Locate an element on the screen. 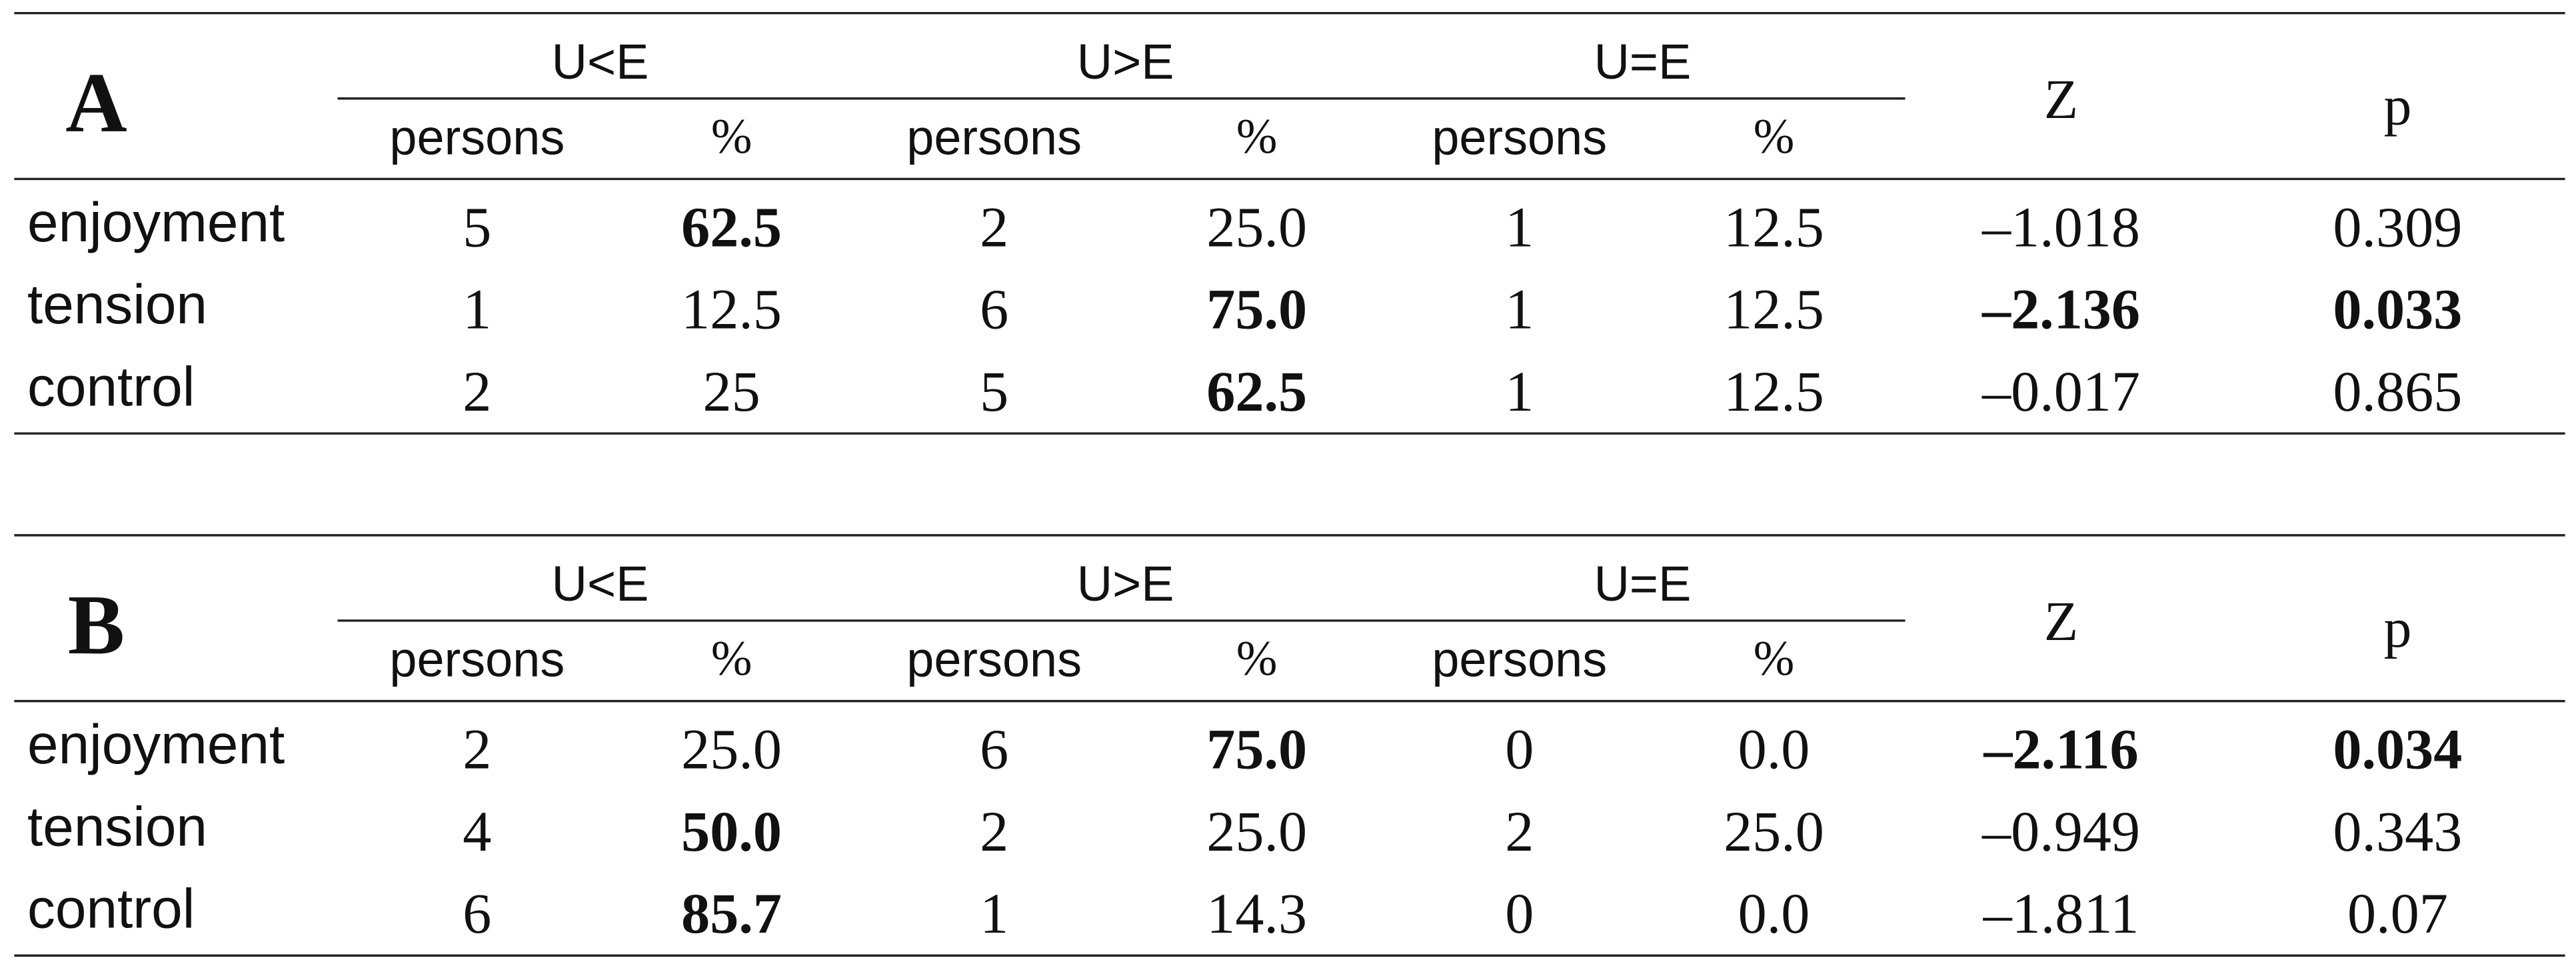 This screenshot has width=2576, height=972. table-label: B is located at coordinates (97, 624).